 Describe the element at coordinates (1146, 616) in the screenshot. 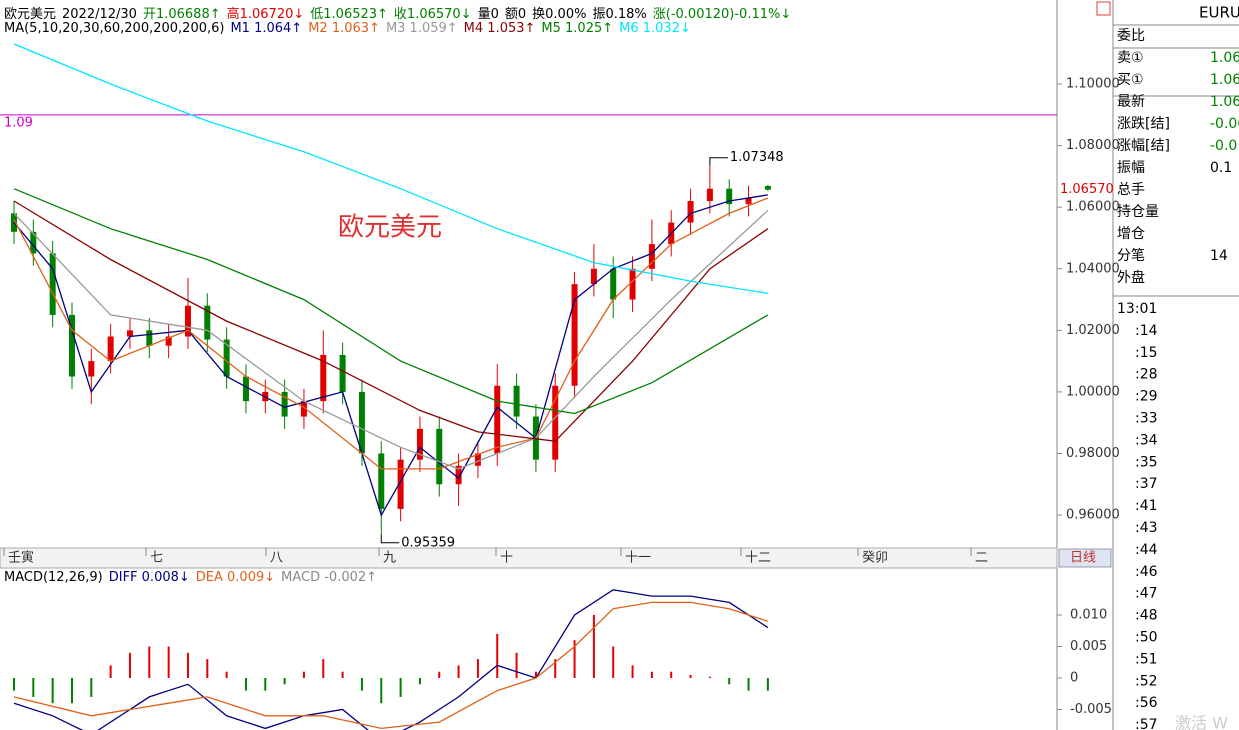

I see `tick-time: :48` at that location.